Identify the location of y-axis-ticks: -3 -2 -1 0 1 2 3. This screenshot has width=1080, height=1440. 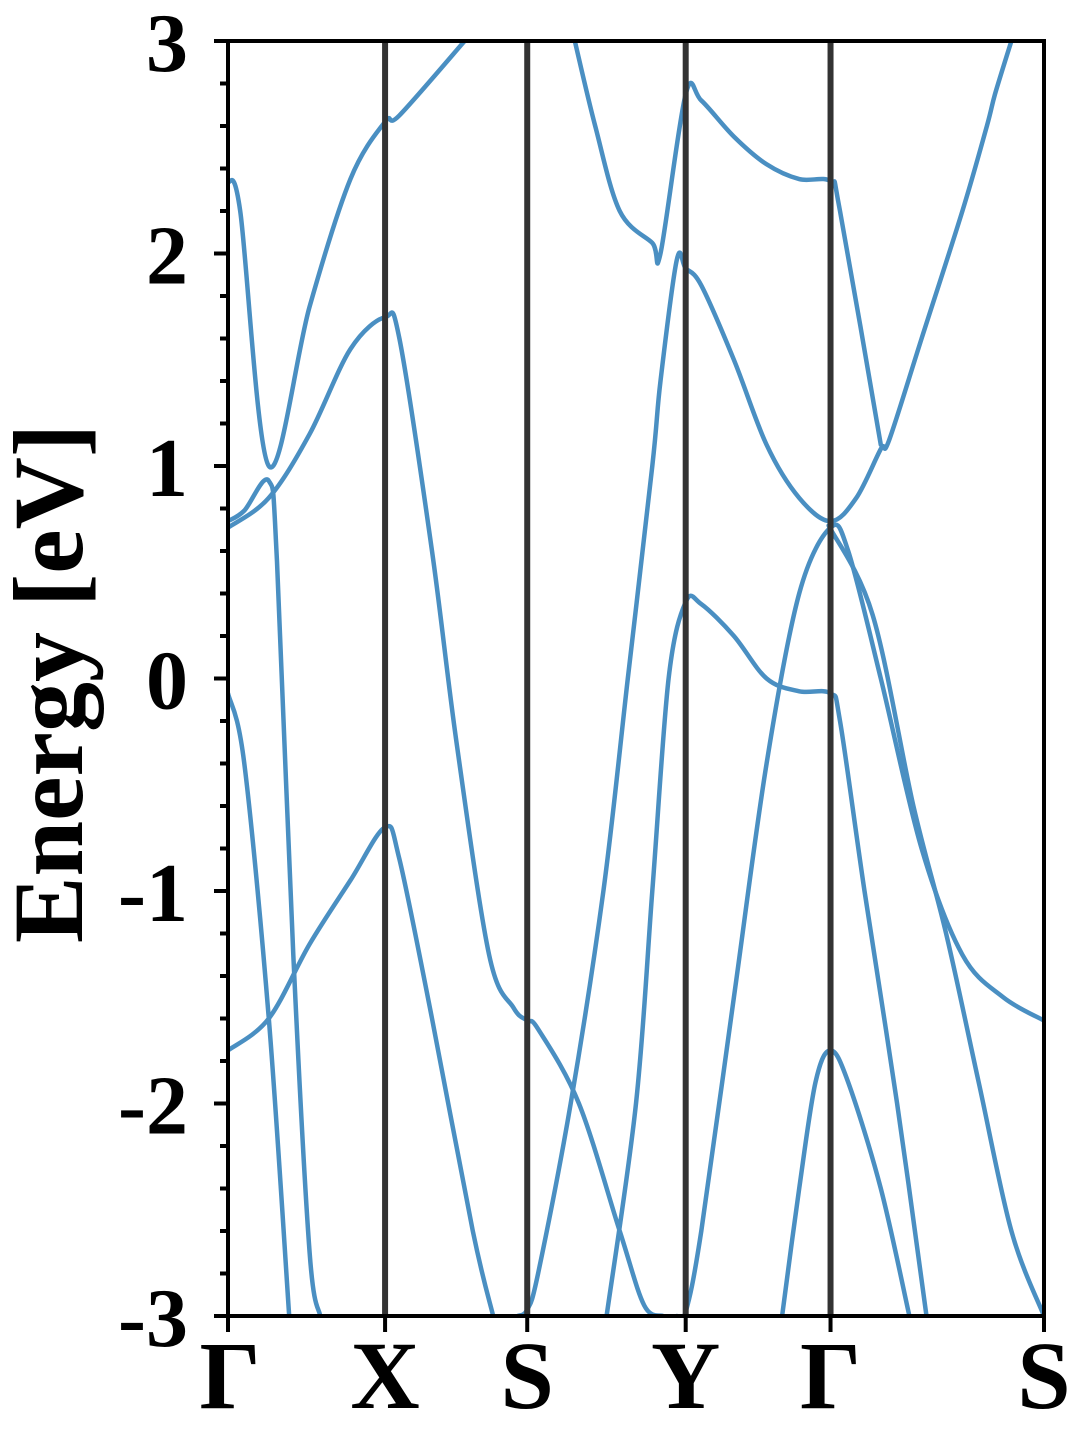
(173, 682).